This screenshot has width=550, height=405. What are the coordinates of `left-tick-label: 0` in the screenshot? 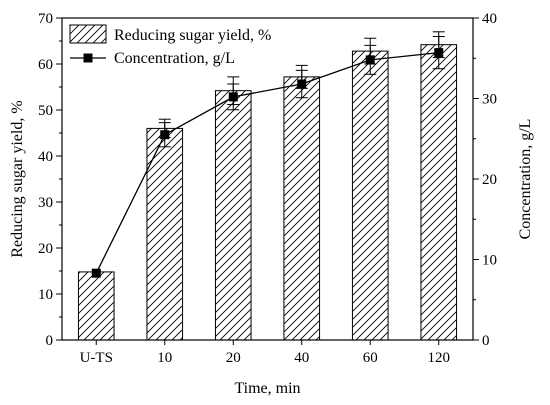 It's located at (50, 341).